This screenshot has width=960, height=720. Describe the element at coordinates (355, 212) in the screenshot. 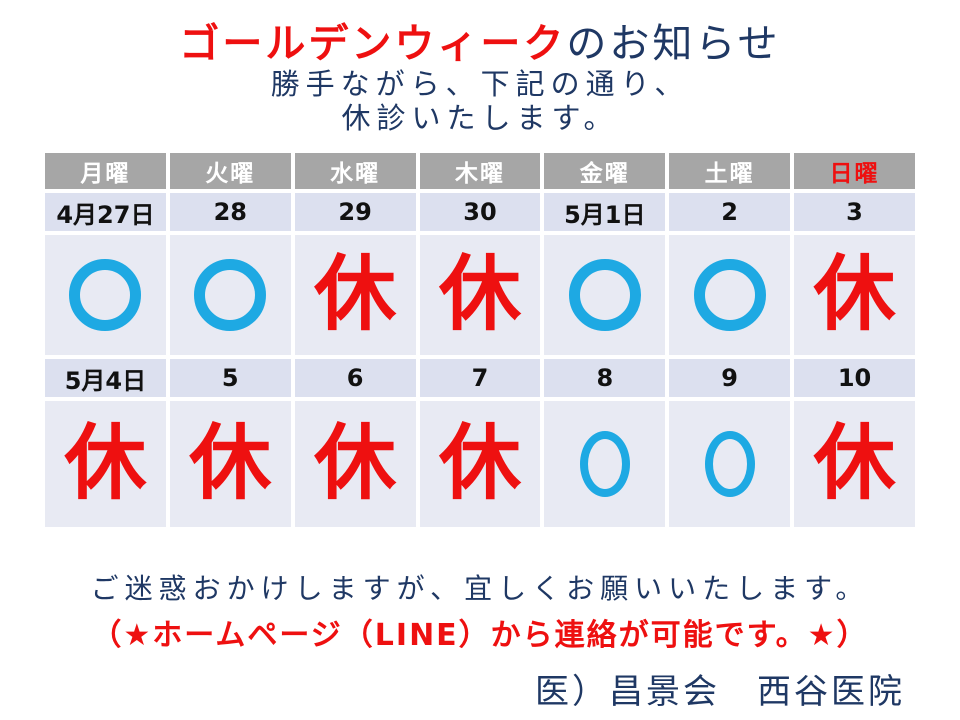

I see `date-cell-1-3: 29` at that location.